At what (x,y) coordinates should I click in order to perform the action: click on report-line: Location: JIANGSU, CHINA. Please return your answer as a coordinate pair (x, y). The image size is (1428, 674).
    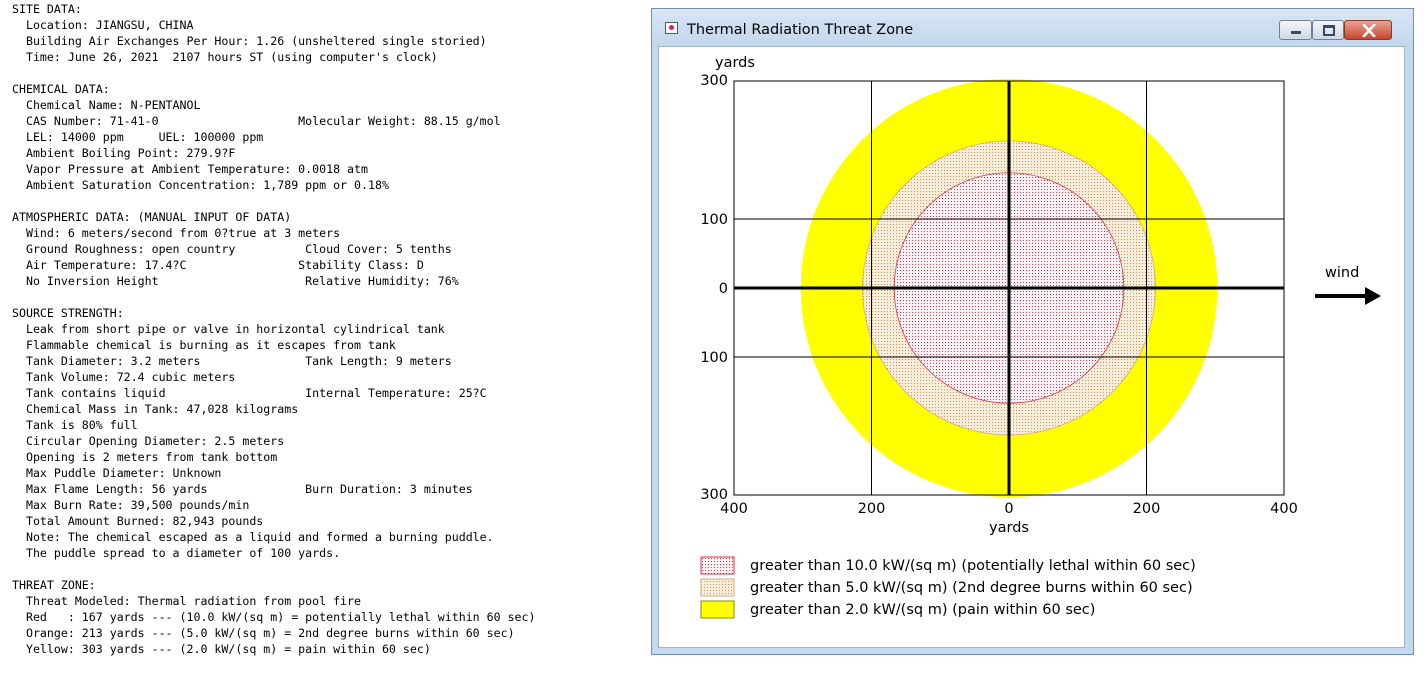
    Looking at the image, I should click on (103, 25).